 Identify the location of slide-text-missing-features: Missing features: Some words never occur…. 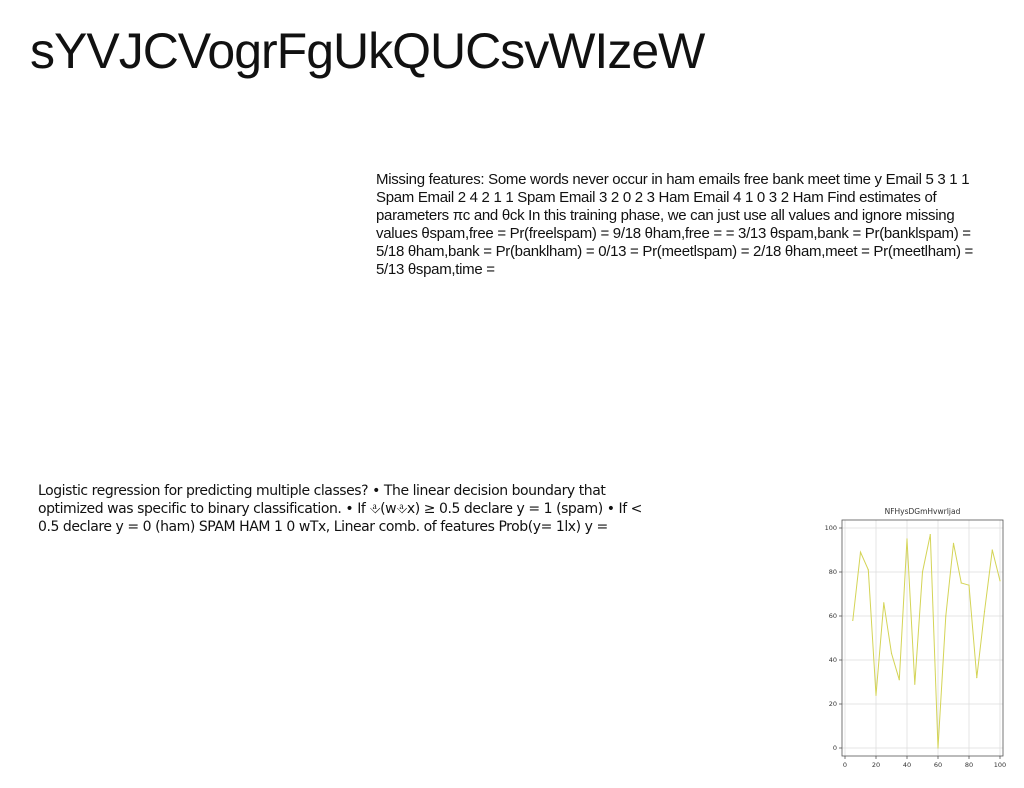
(675, 224).